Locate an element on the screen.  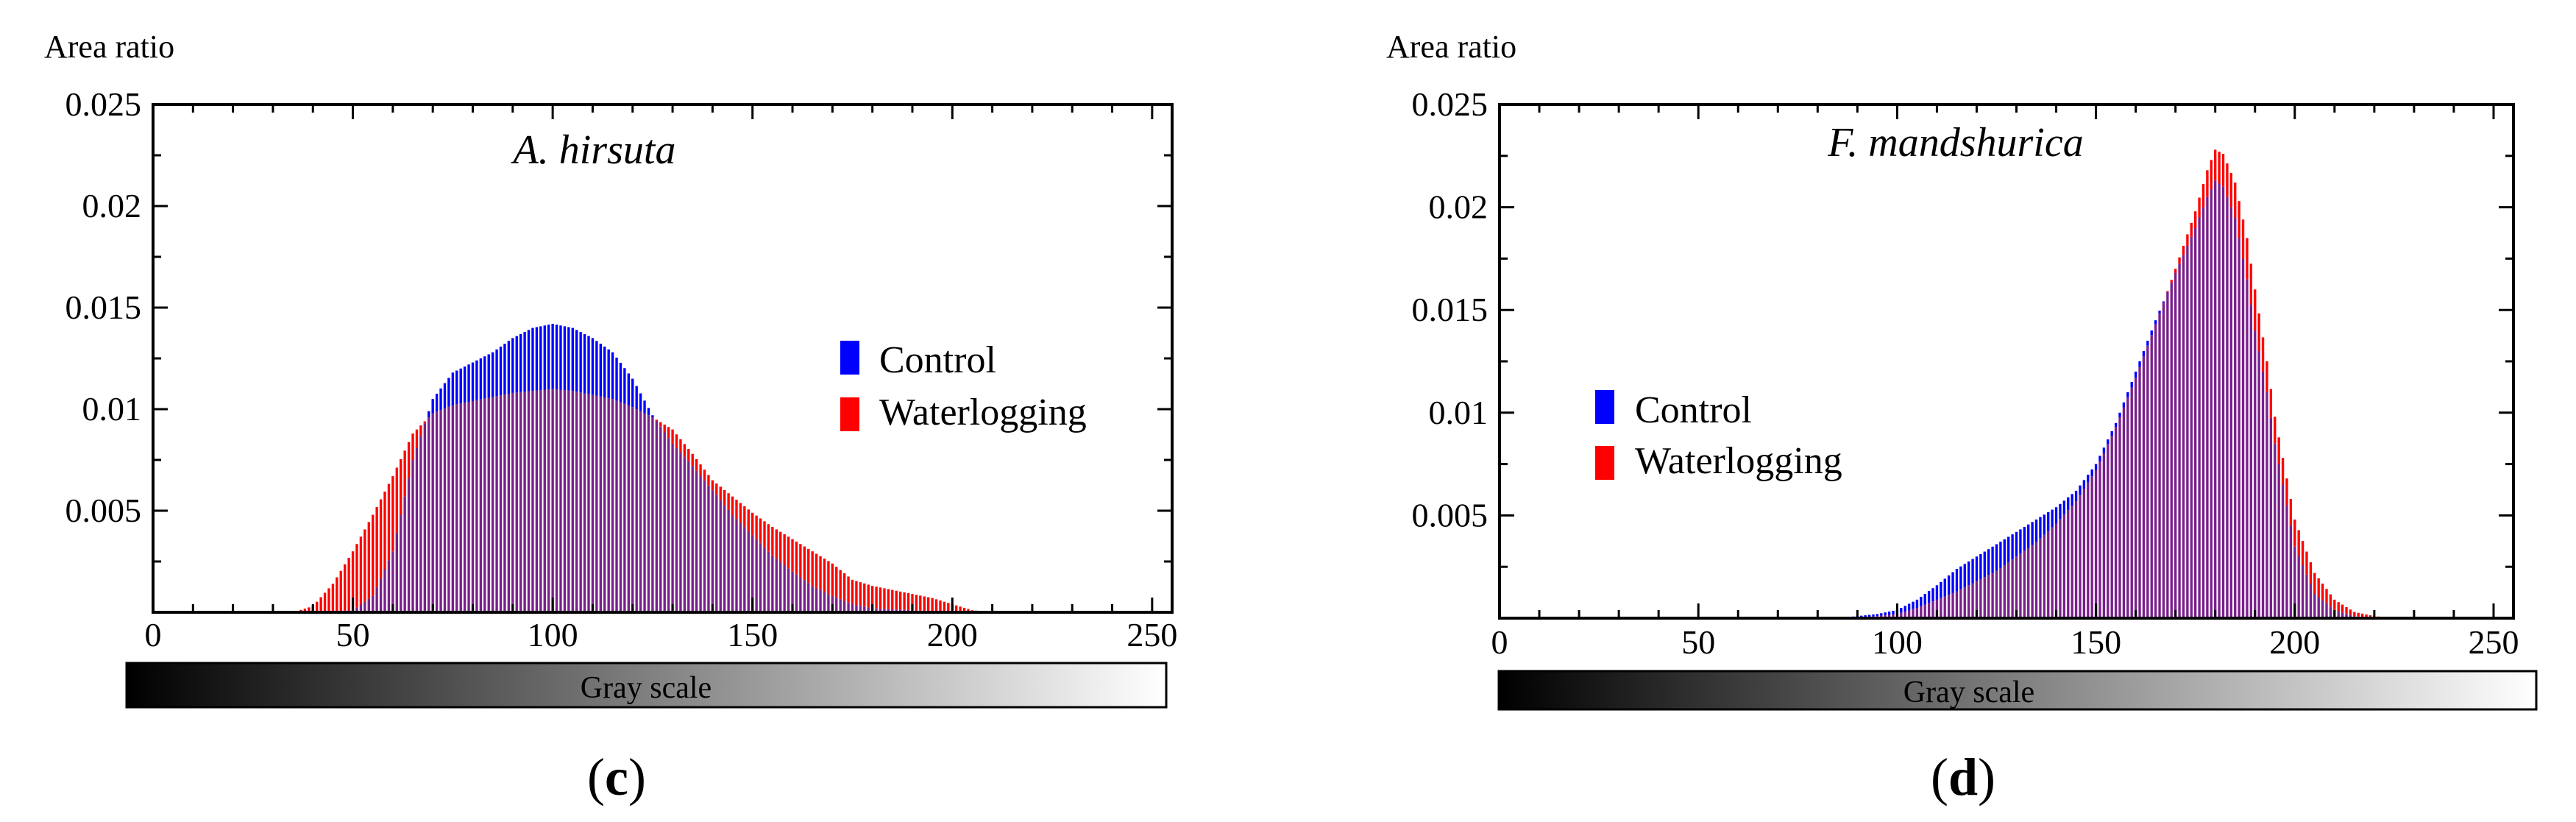
y-tick-label: 0.015 is located at coordinates (103, 307).